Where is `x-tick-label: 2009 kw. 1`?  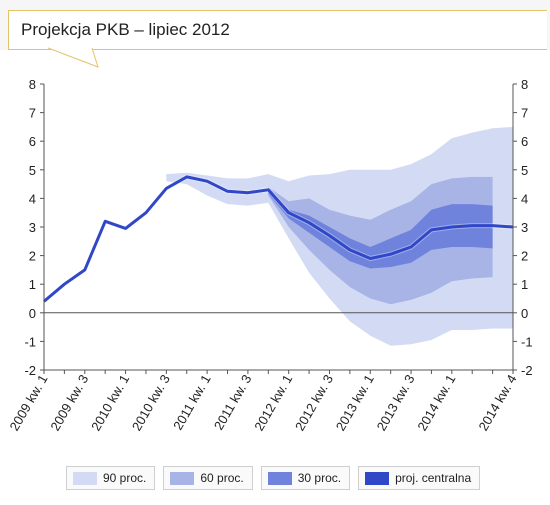
x-tick-label: 2009 kw. 1 is located at coordinates (29, 402).